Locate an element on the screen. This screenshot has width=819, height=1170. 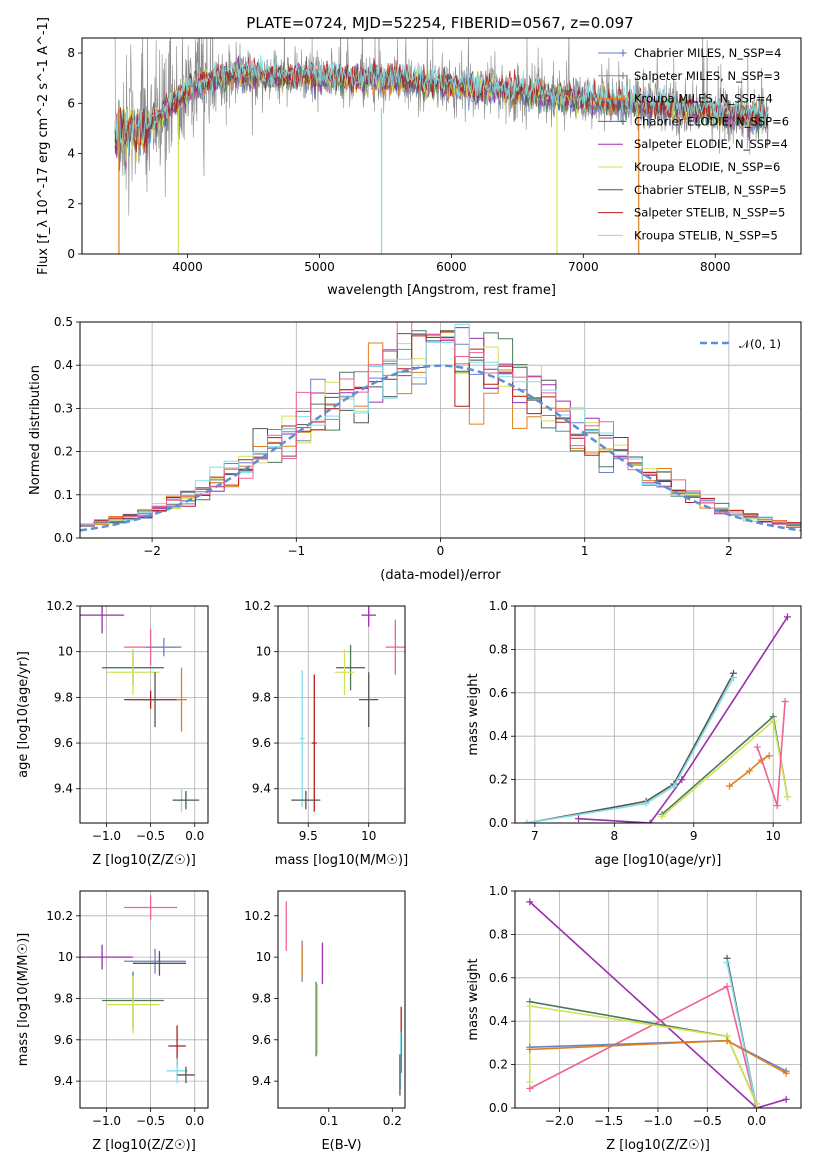
weight-lines is located at coordinates (658, 1003).